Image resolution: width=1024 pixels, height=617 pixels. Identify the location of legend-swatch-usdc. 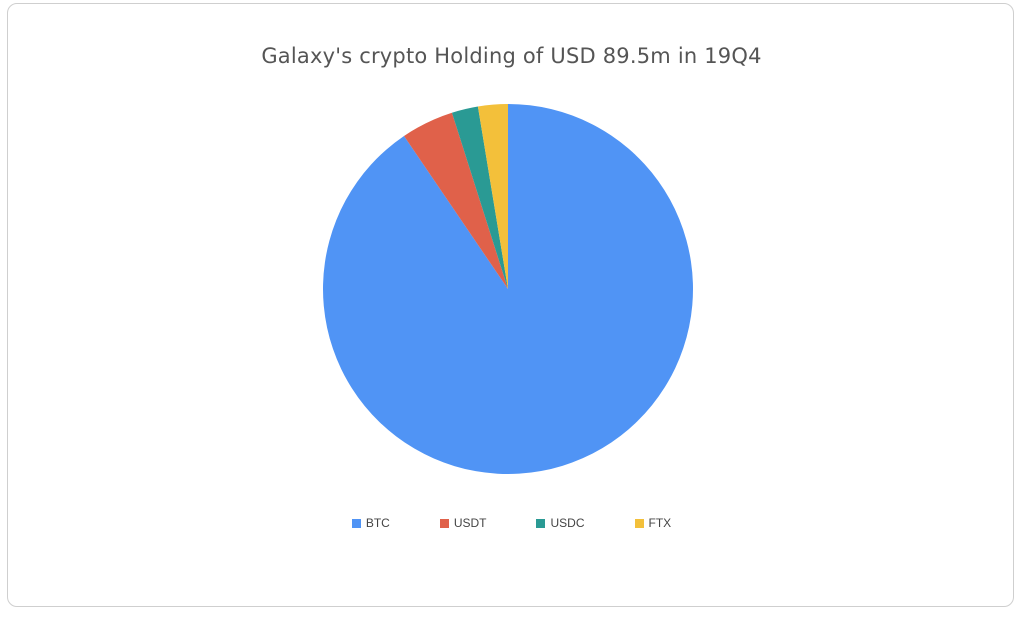
(541, 523).